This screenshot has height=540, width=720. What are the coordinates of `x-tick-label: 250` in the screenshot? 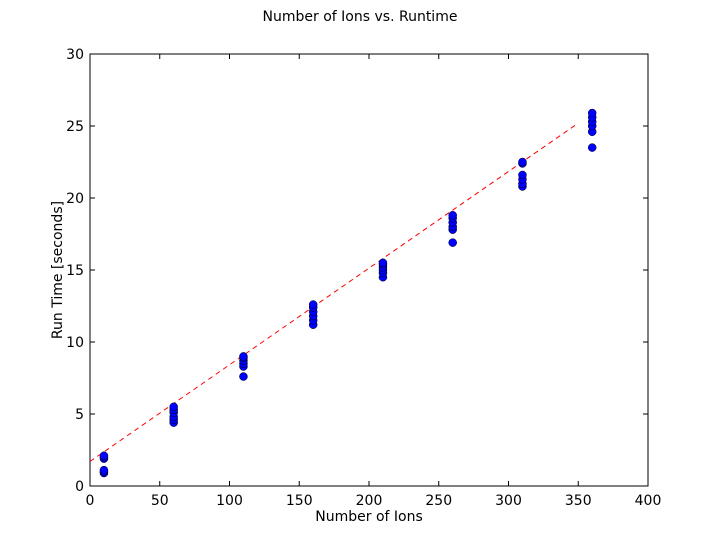 It's located at (438, 501).